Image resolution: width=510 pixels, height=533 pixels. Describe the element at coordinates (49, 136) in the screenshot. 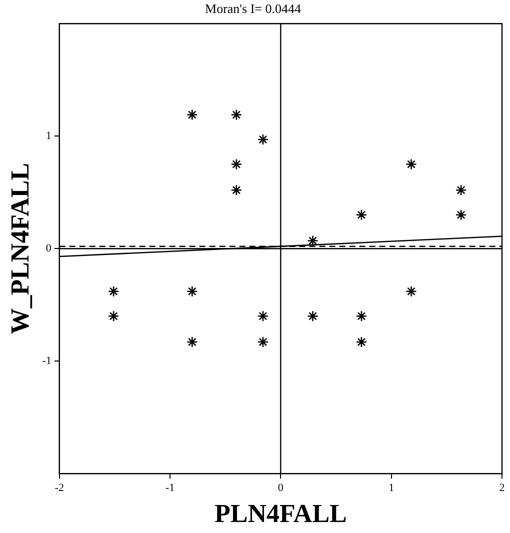

I see `y-tick-label: 1` at that location.